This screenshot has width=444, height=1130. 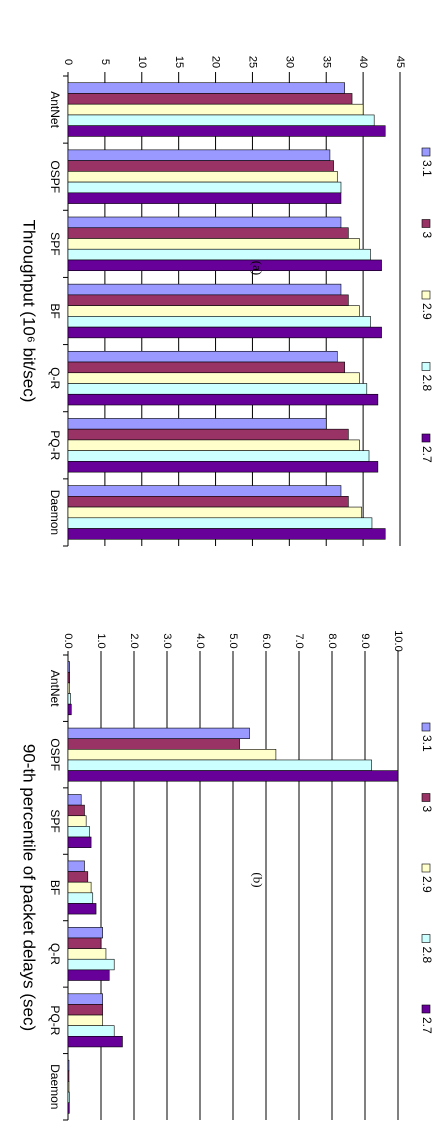 What do you see at coordinates (55, 445) in the screenshot?
I see `chart0-category-label: PQ-R` at bounding box center [55, 445].